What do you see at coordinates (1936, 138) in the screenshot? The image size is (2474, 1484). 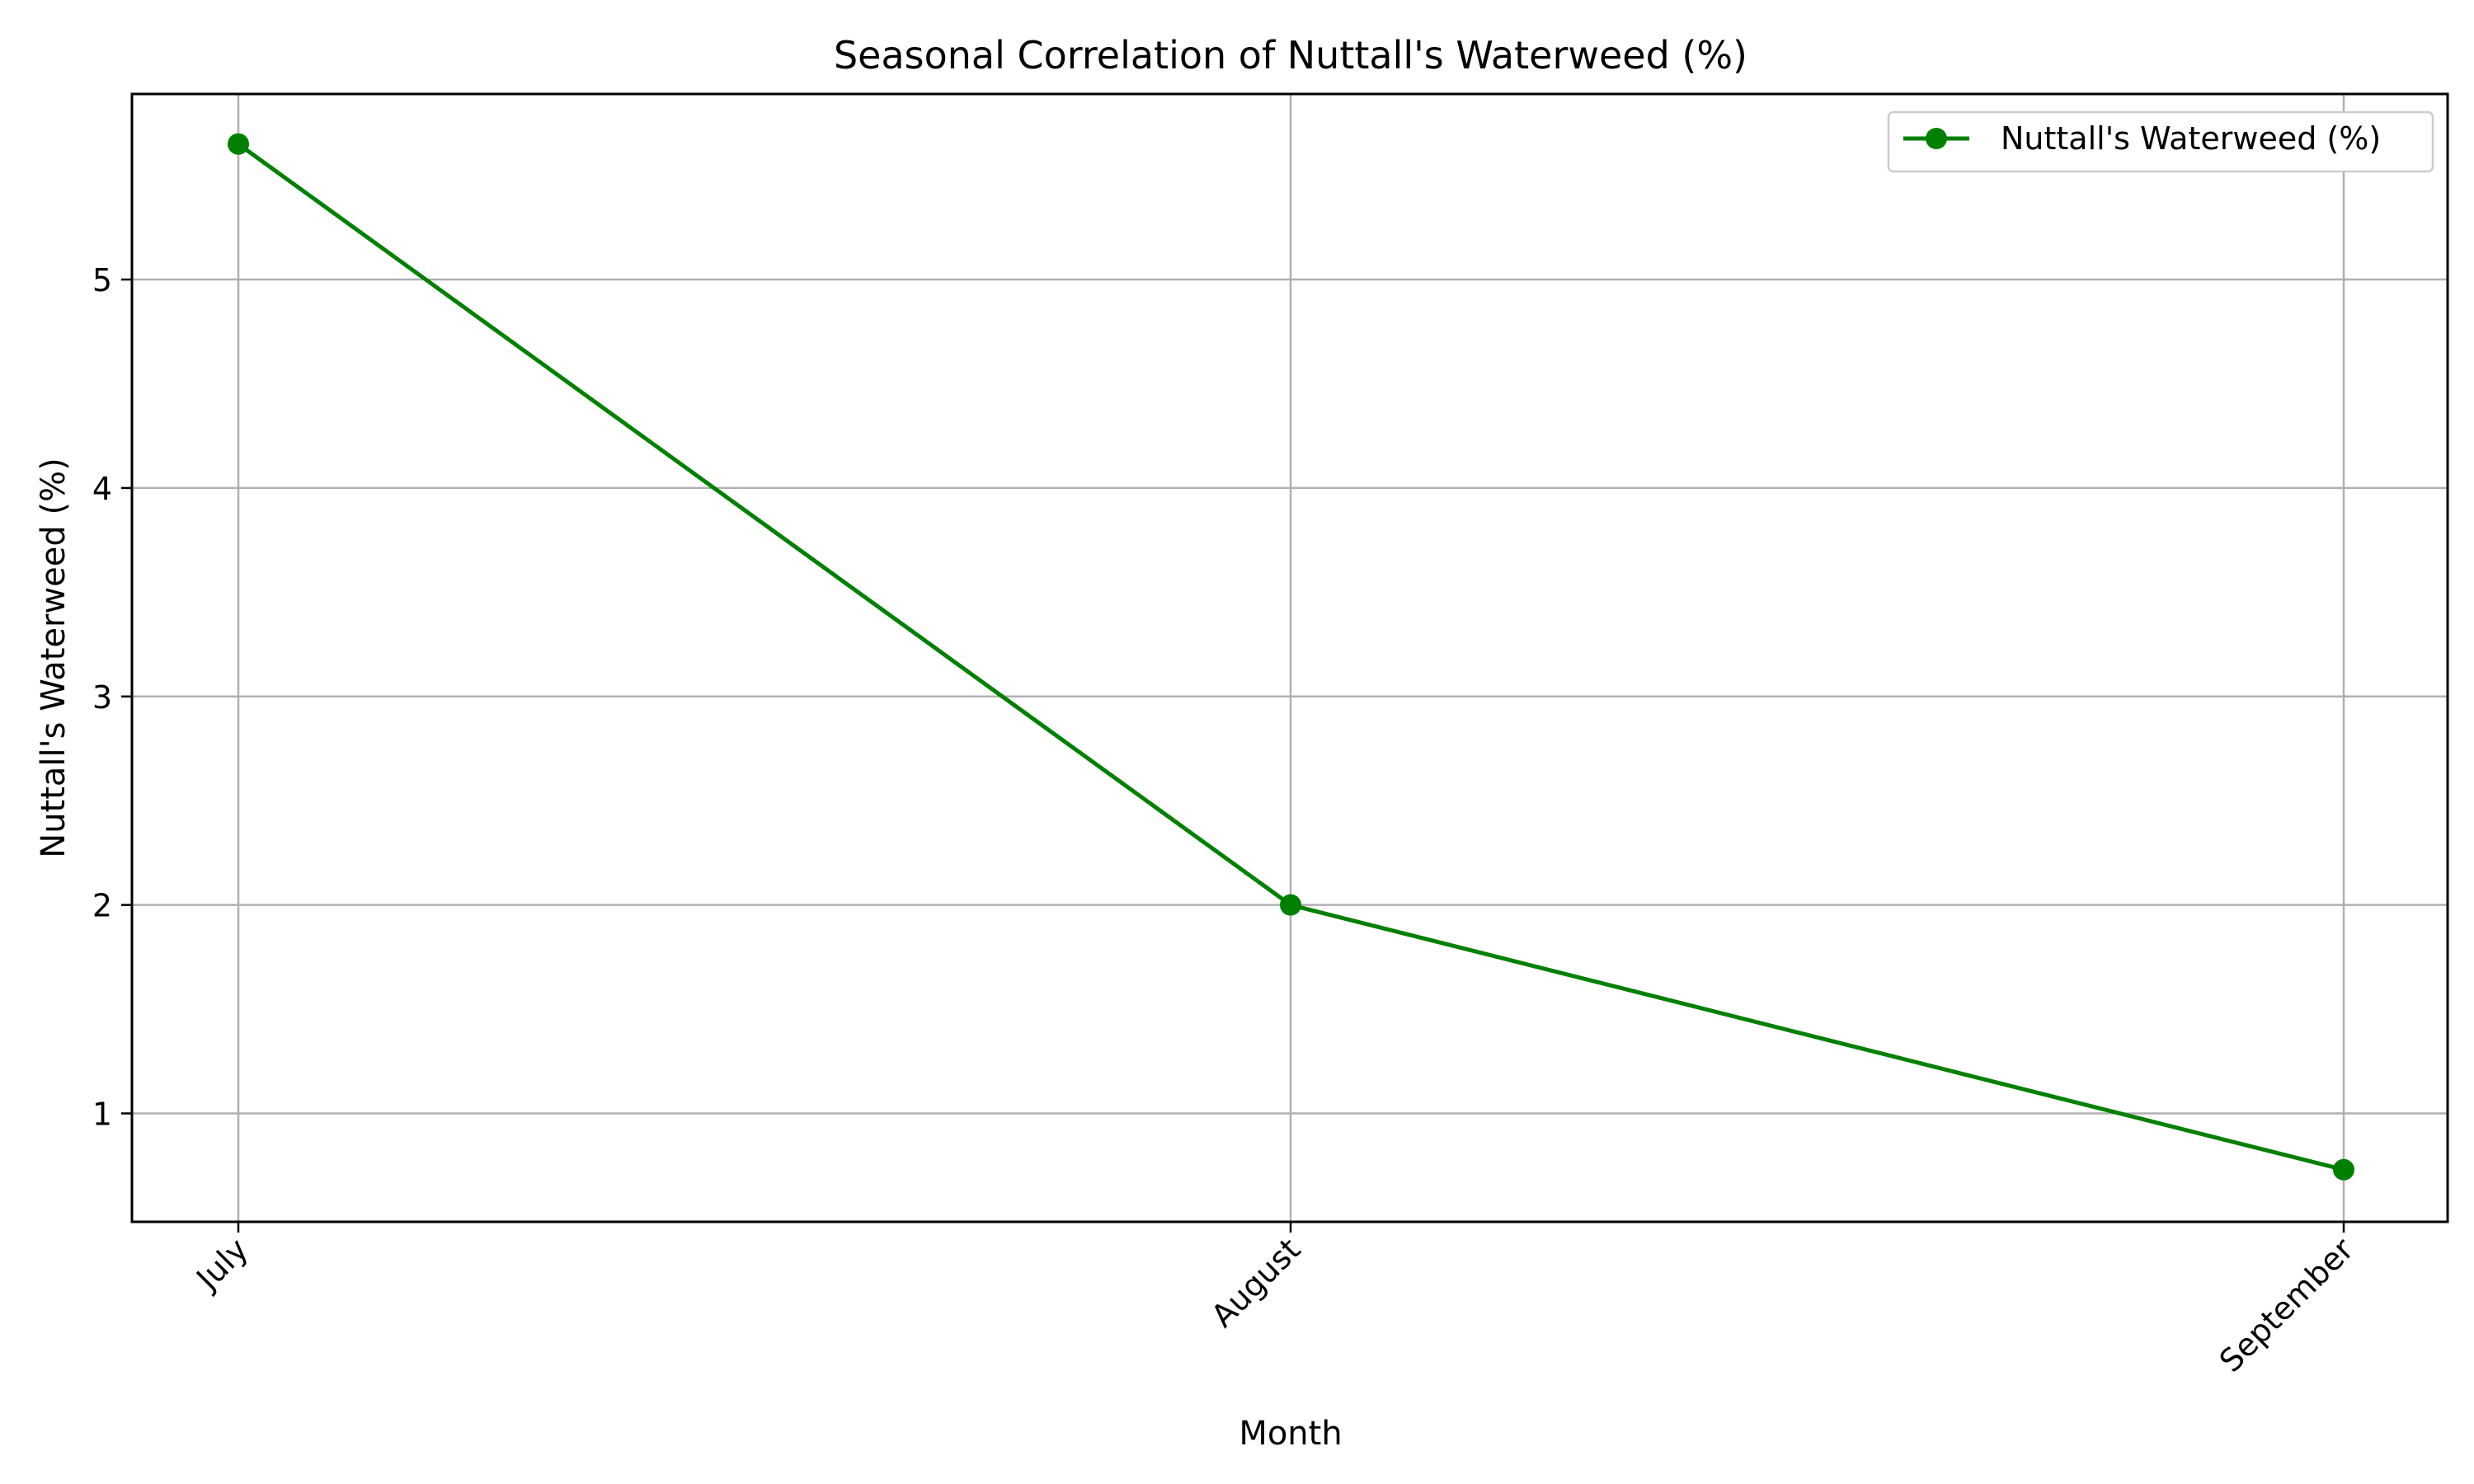 I see `legend-marker` at bounding box center [1936, 138].